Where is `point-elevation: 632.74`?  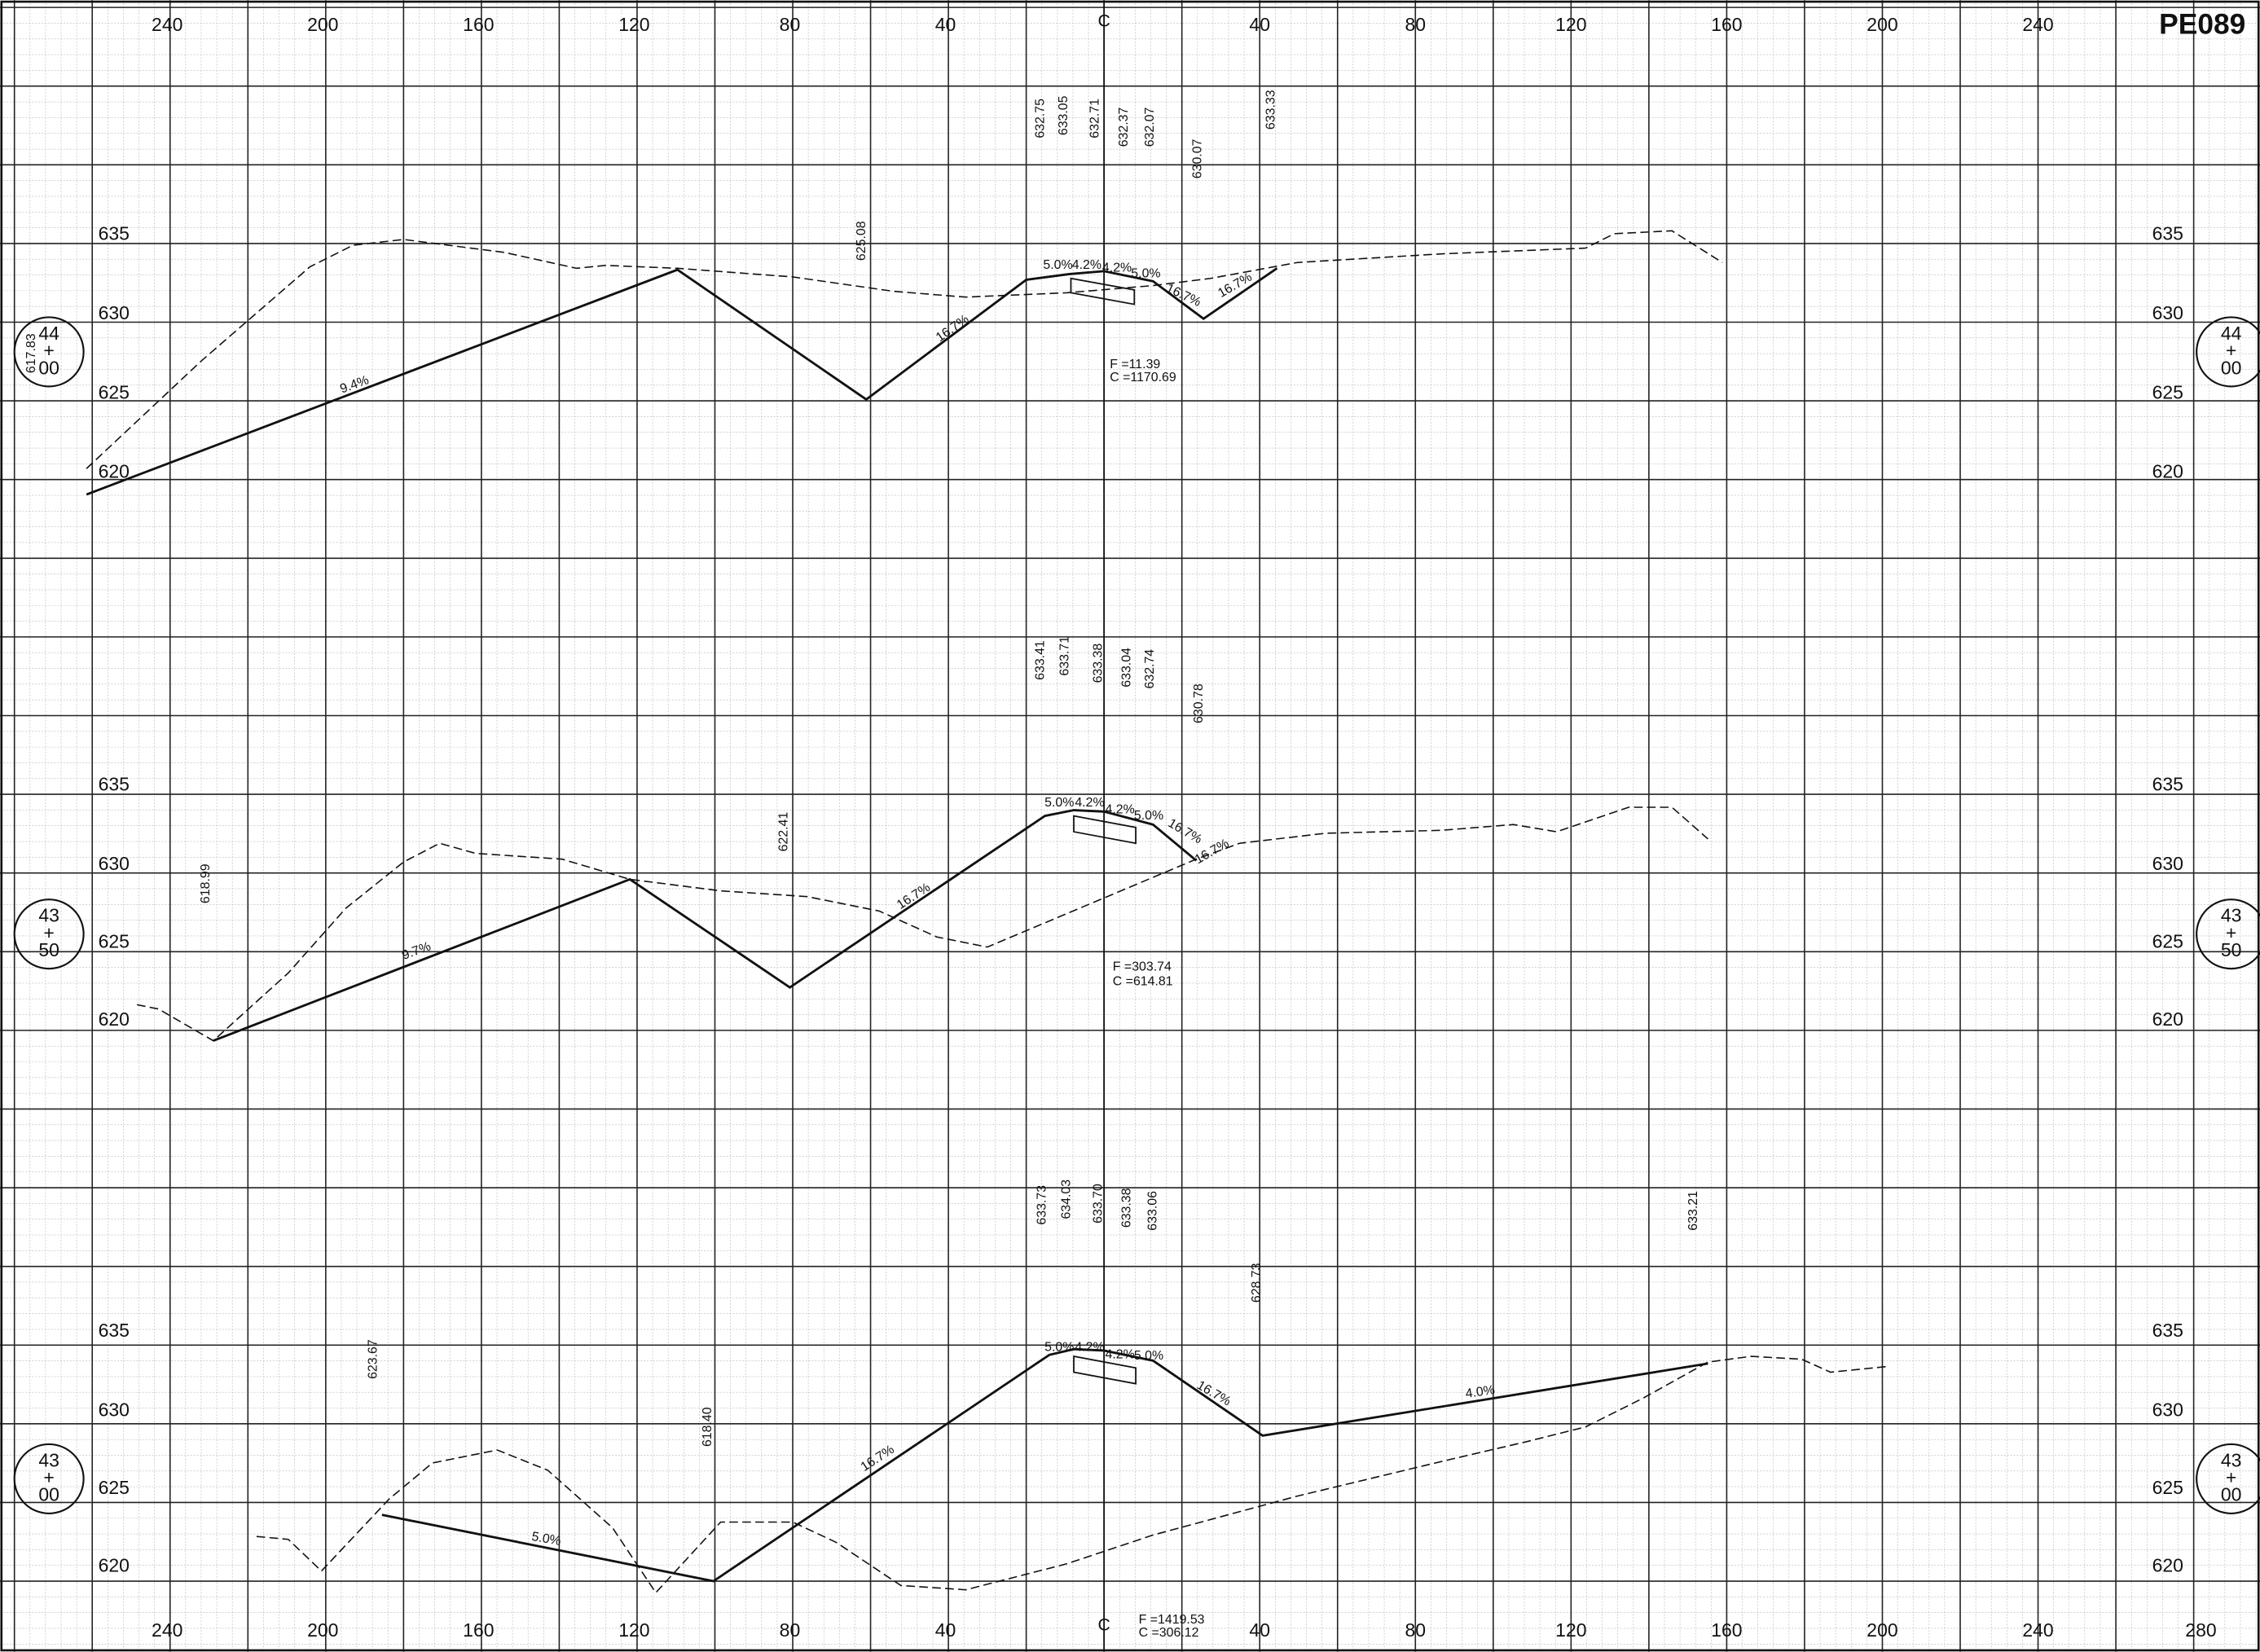 point-elevation: 632.74 is located at coordinates (1150, 669).